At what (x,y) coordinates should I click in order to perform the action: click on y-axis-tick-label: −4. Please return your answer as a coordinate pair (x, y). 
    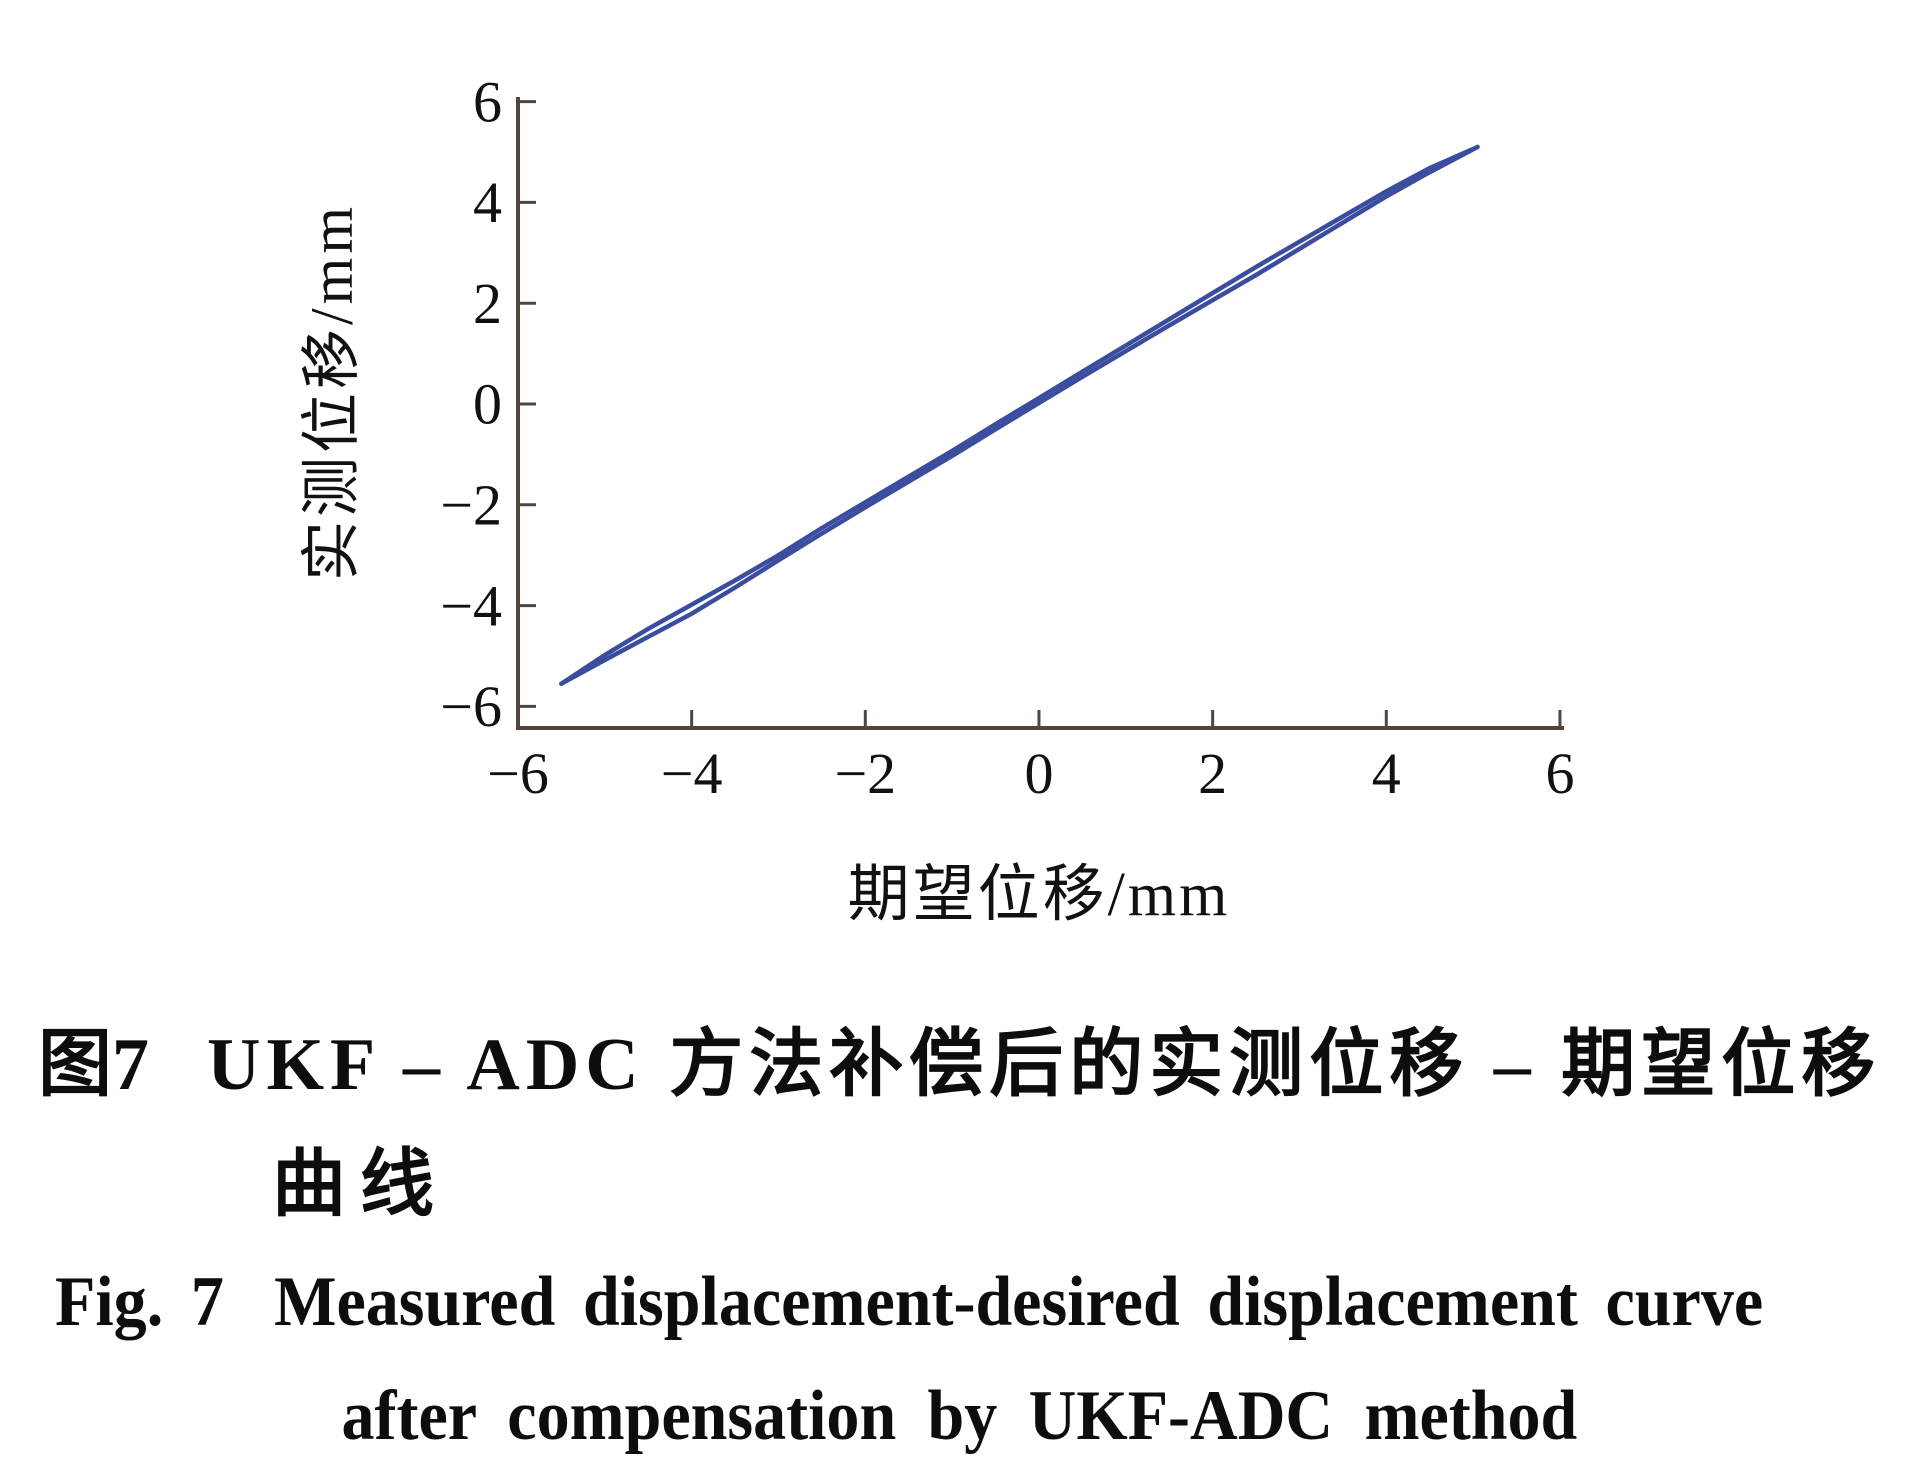
    Looking at the image, I should click on (471, 605).